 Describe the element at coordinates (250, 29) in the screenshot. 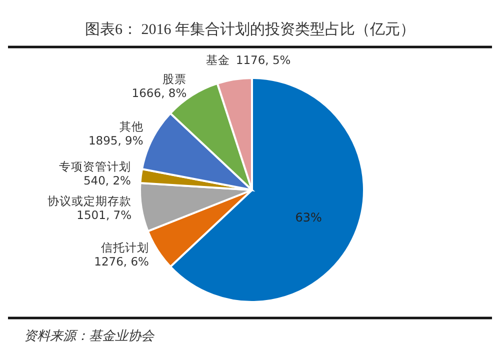

I see `chart-title: 图表6： 2016 年集合计划的投资类型占比（亿元）` at that location.